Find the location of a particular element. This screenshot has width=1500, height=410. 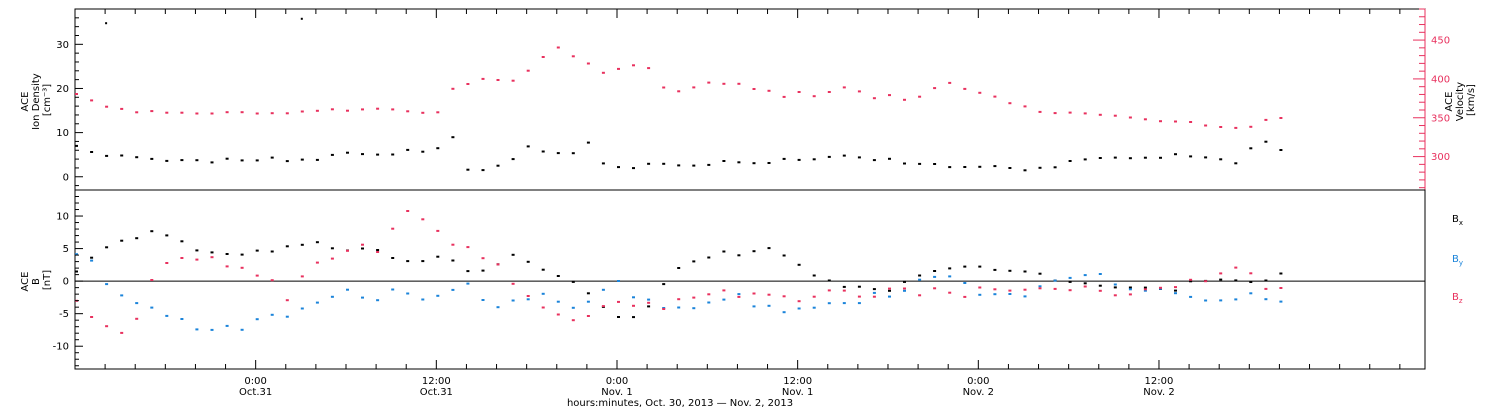

legend-bx-sub: x is located at coordinates (1461, 223).